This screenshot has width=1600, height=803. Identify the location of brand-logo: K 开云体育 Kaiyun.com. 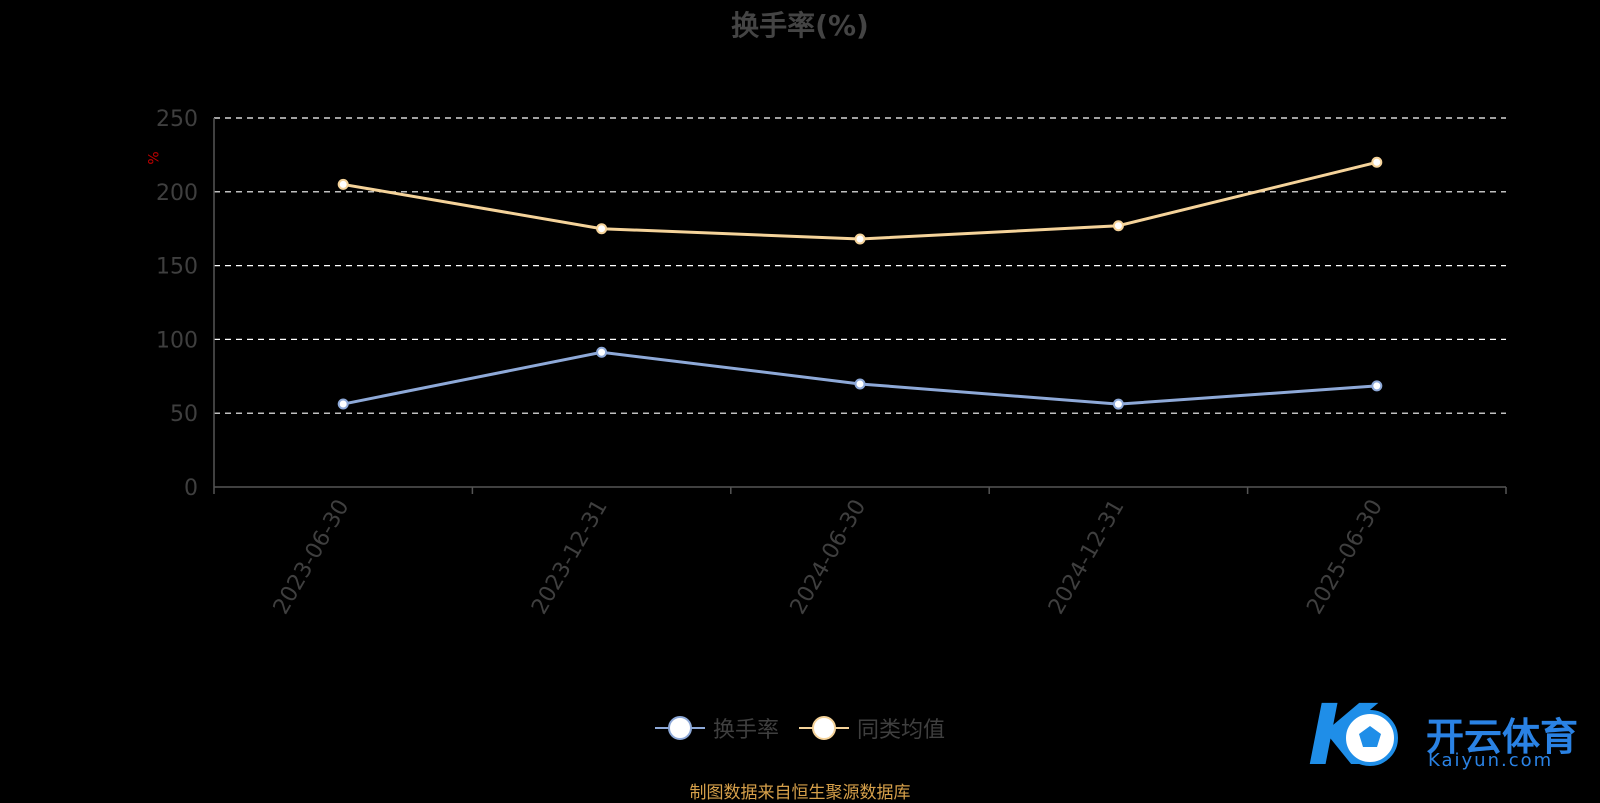
(1453, 735).